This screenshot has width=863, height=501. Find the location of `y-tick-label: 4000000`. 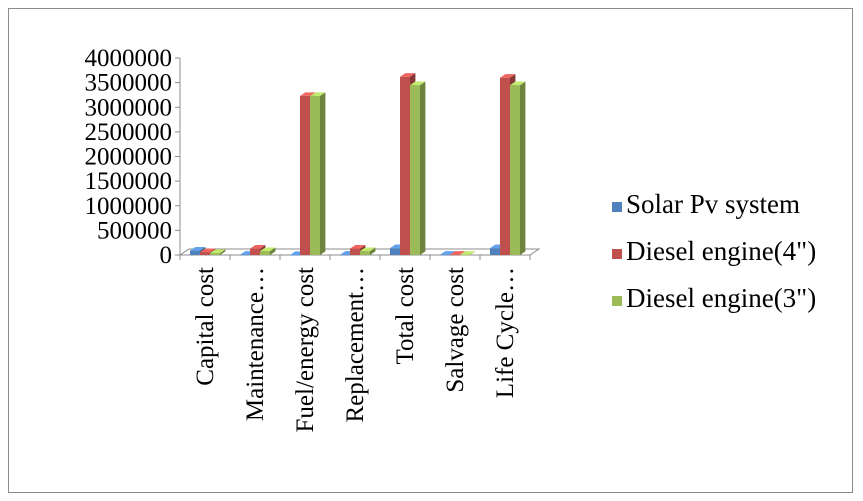

y-tick-label: 4000000 is located at coordinates (129, 58).